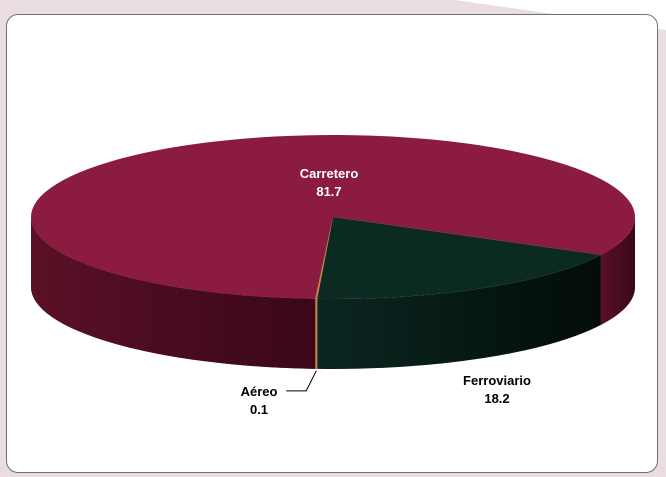  Describe the element at coordinates (259, 401) in the screenshot. I see `slice-label-aereo: Aéreo 0.1` at that location.